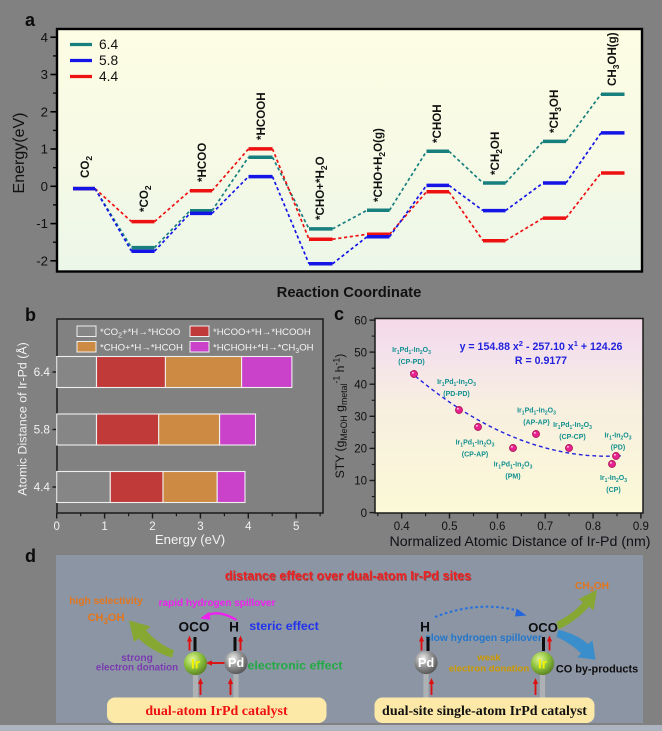  I want to click on svg-text: 40, so click(360, 385).